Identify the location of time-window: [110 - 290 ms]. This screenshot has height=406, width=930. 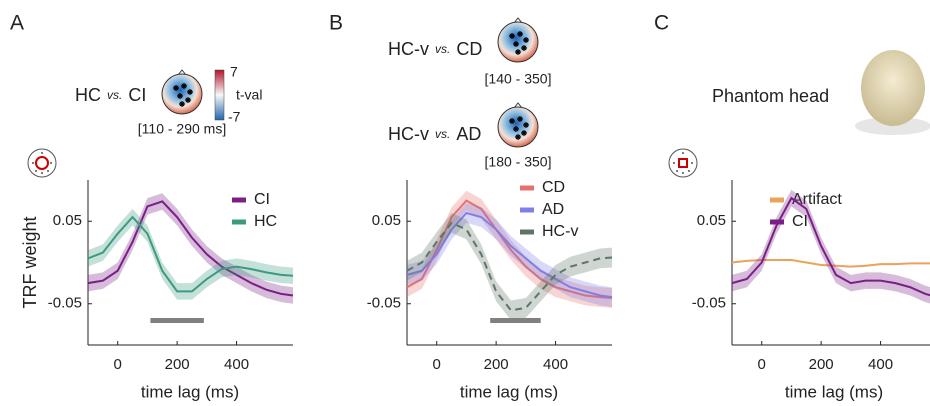
(182, 129).